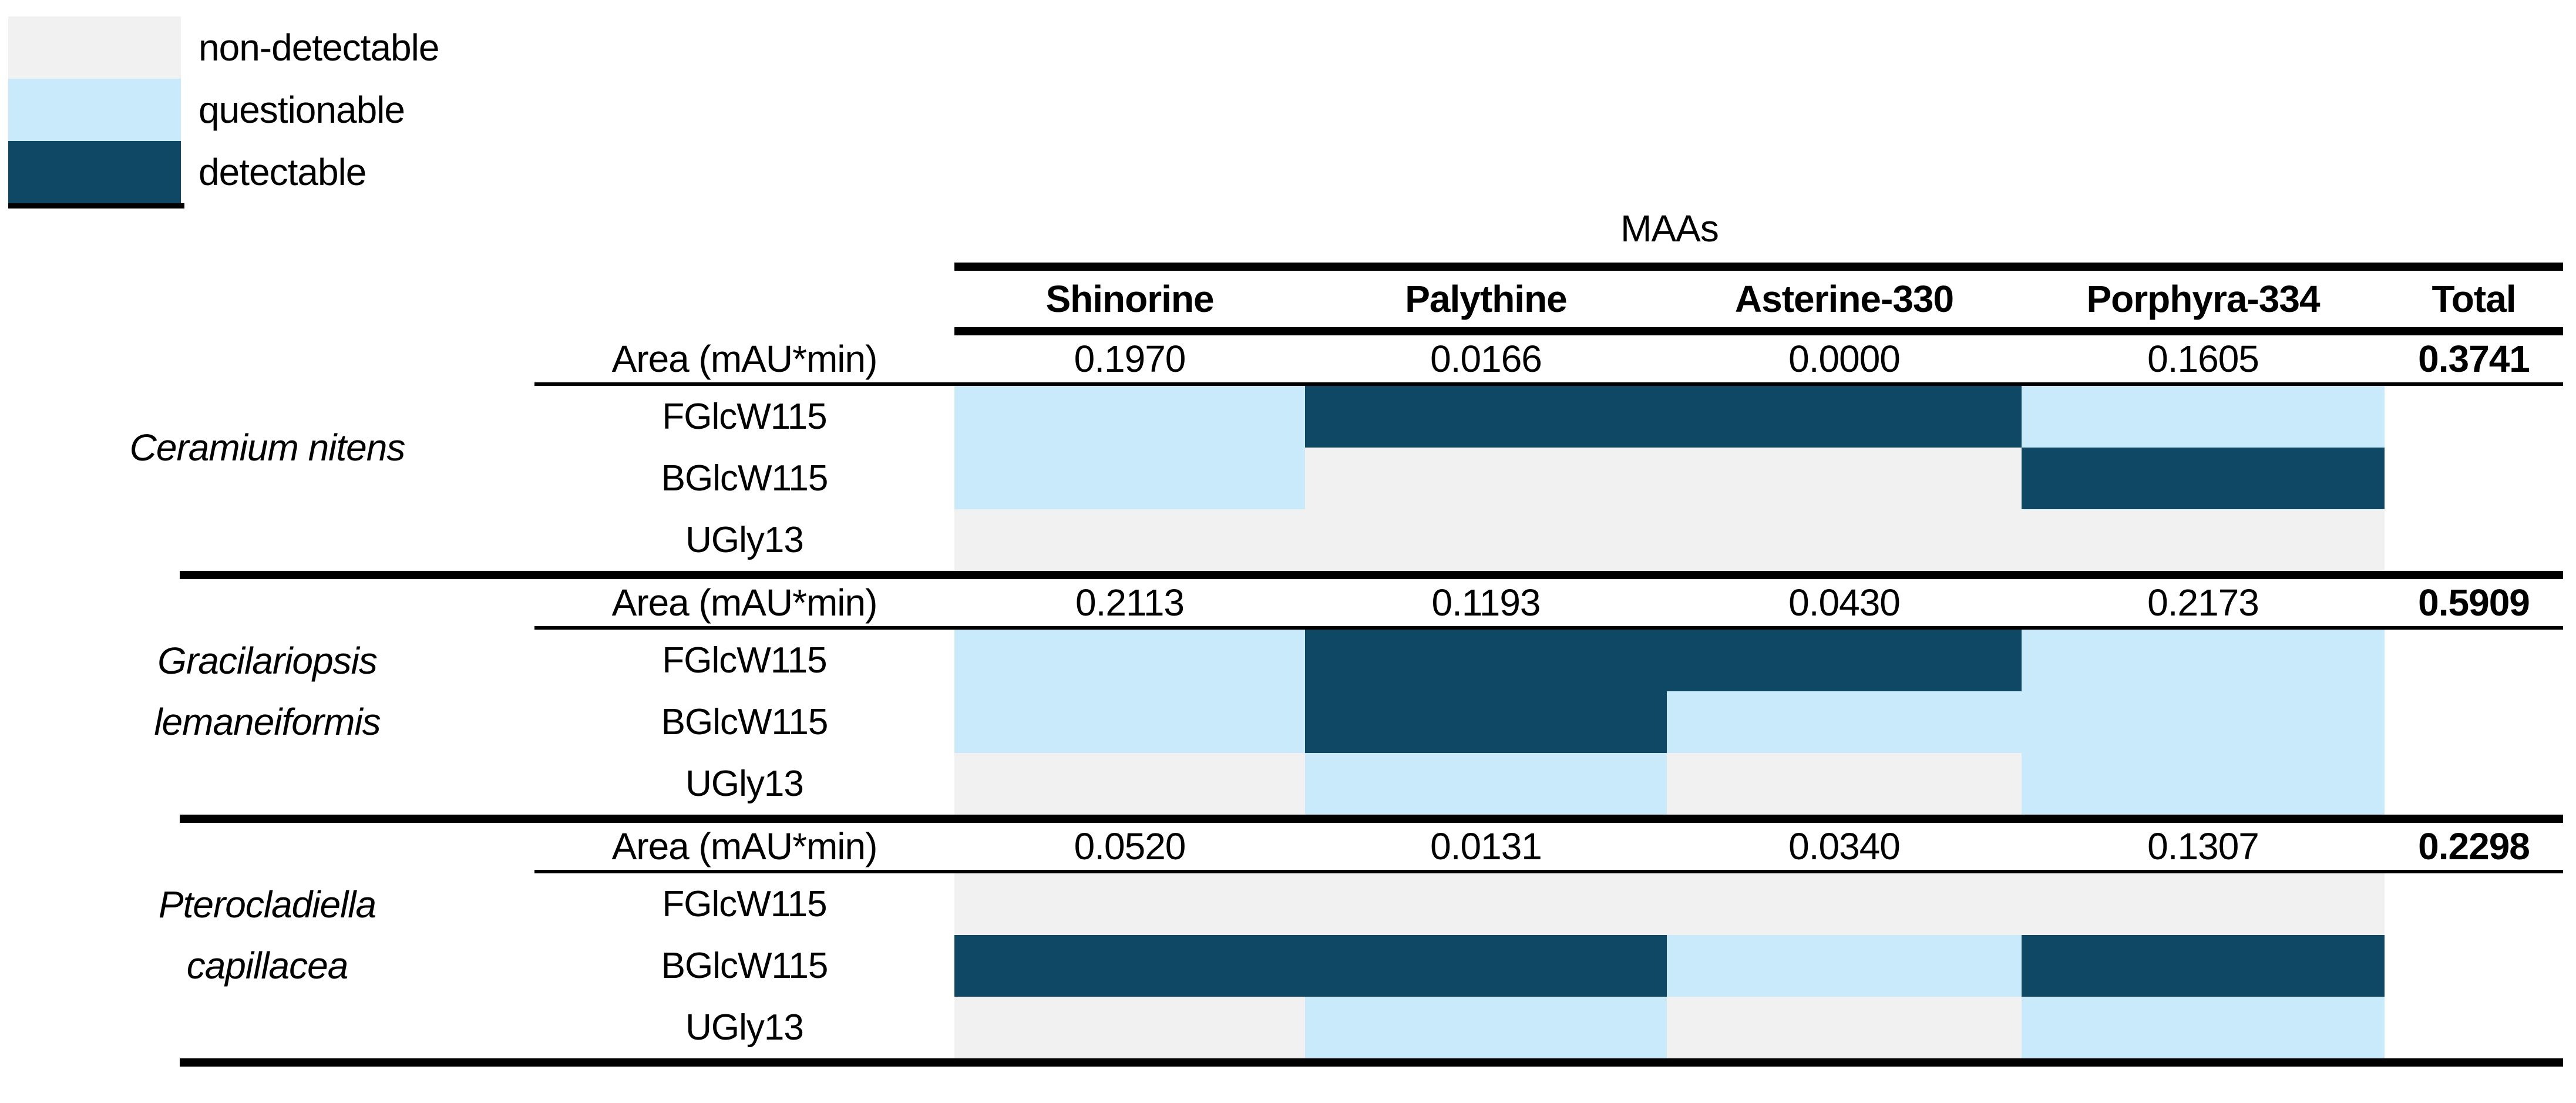 This screenshot has width=2576, height=1103. What do you see at coordinates (1130, 602) in the screenshot?
I see `area-value-cell: 0.2113` at bounding box center [1130, 602].